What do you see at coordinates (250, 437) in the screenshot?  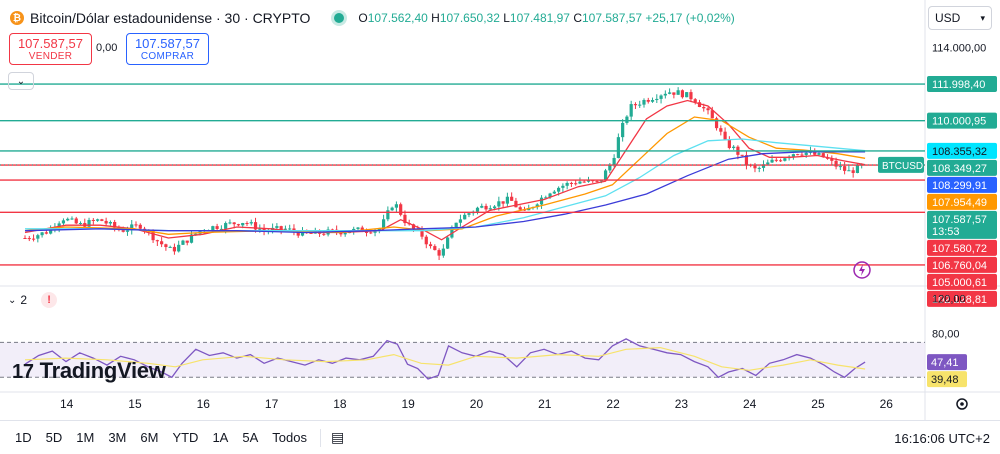 I see `timeframe-5a: 5A` at bounding box center [250, 437].